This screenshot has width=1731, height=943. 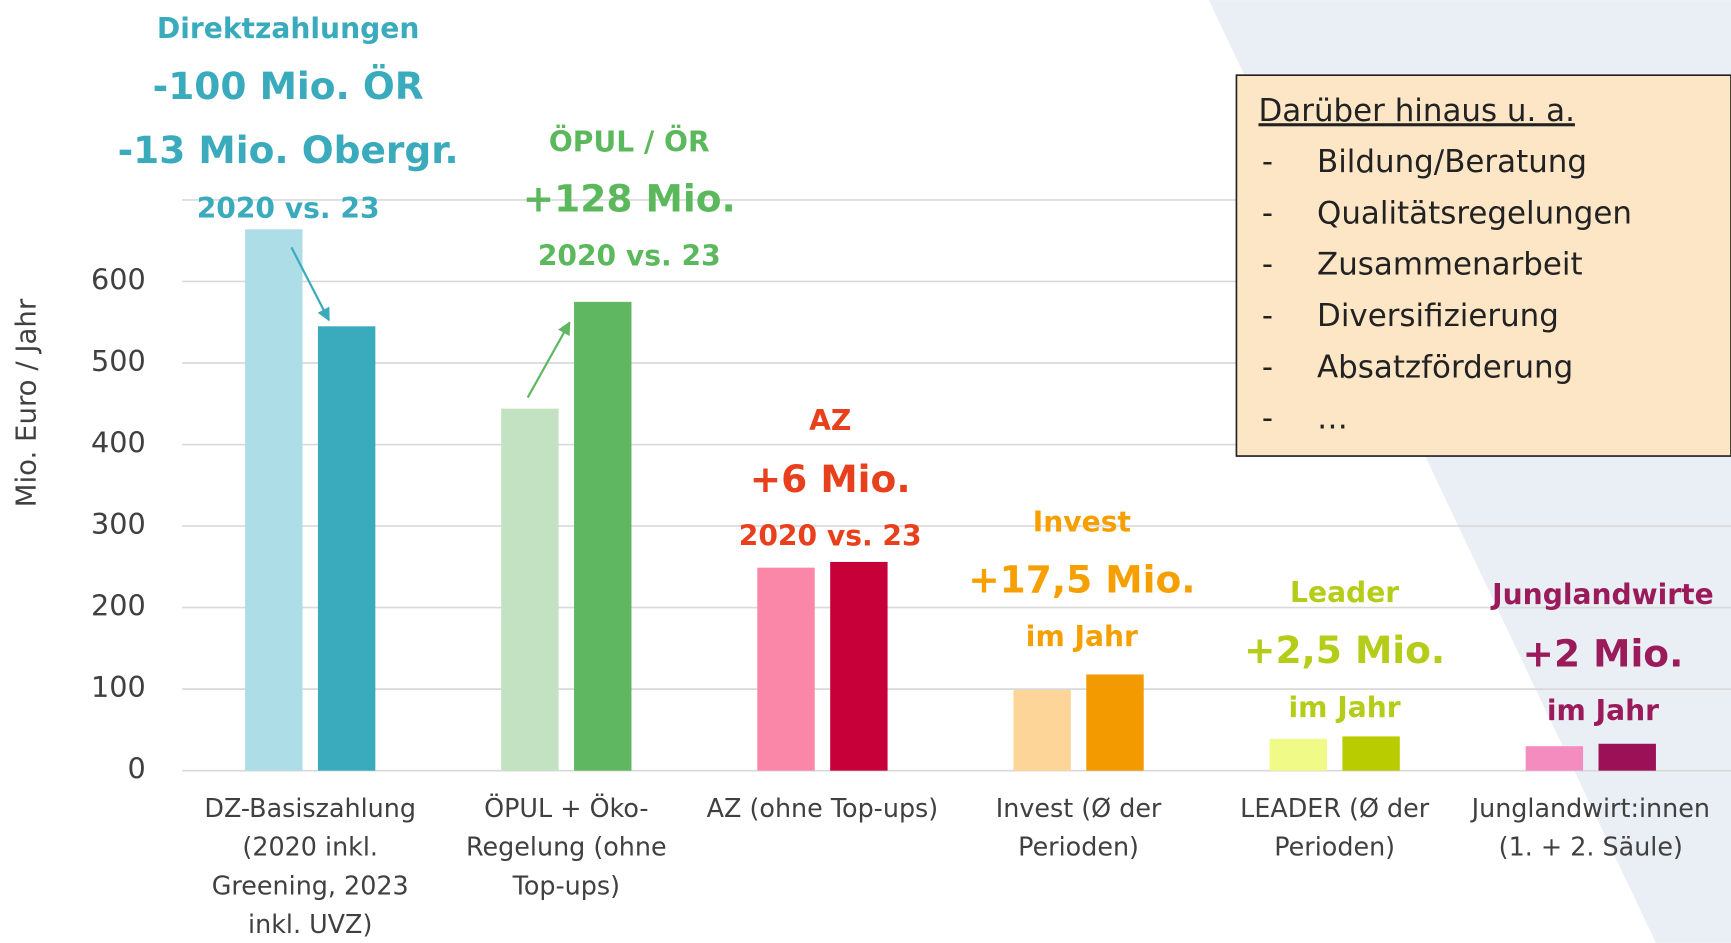 What do you see at coordinates (118, 687) in the screenshot?
I see `y-tick-label: 100` at bounding box center [118, 687].